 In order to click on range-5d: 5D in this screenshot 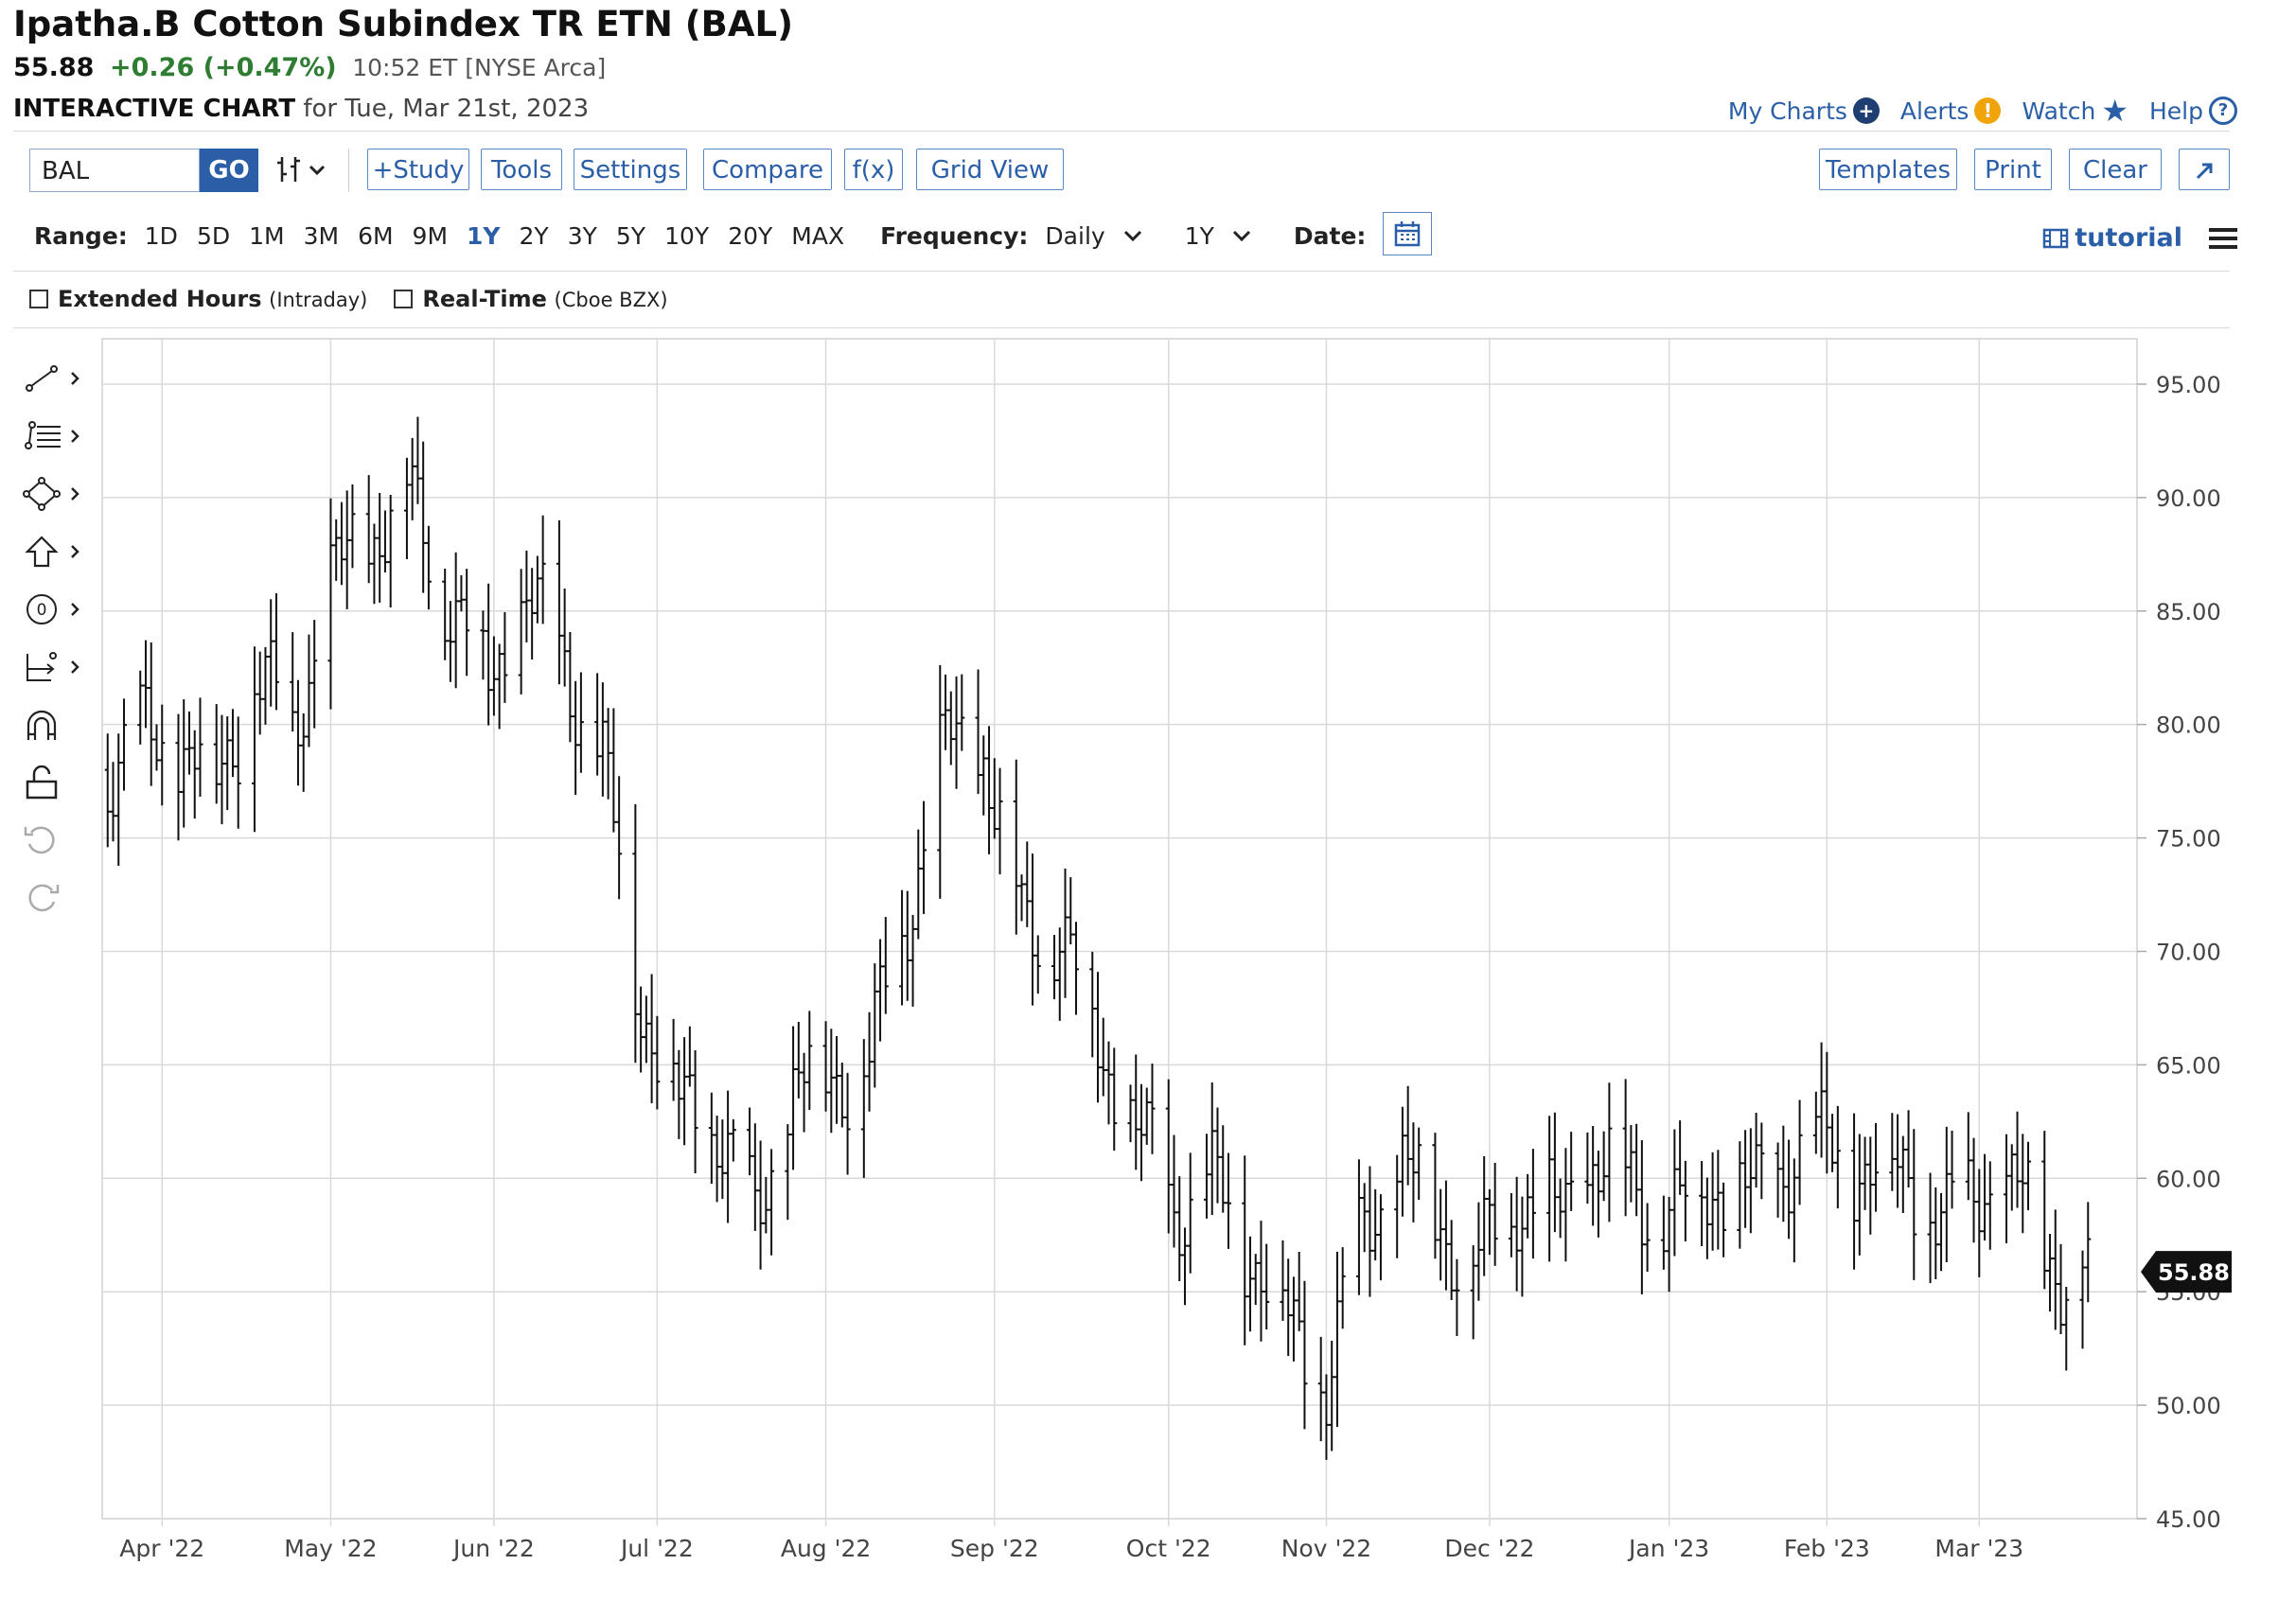, I will do `click(213, 235)`.